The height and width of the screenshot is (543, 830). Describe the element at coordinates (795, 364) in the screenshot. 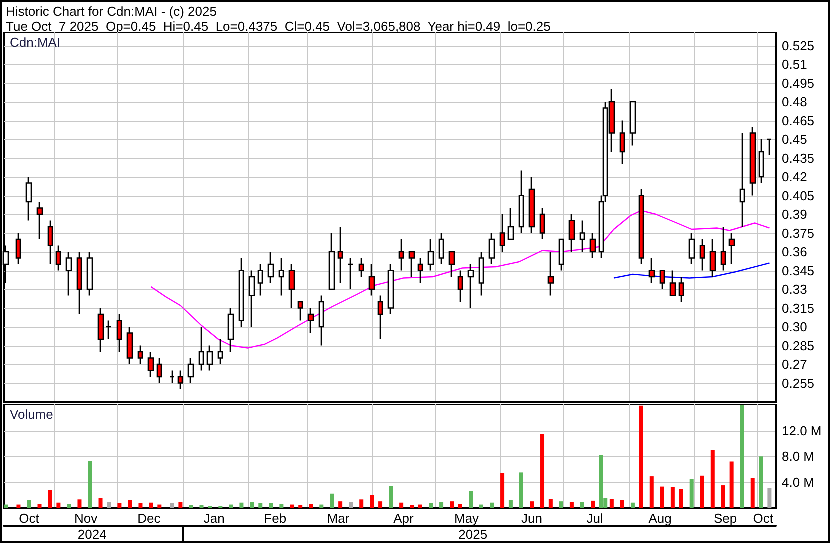

I see `y-tick-label: 0.27` at that location.